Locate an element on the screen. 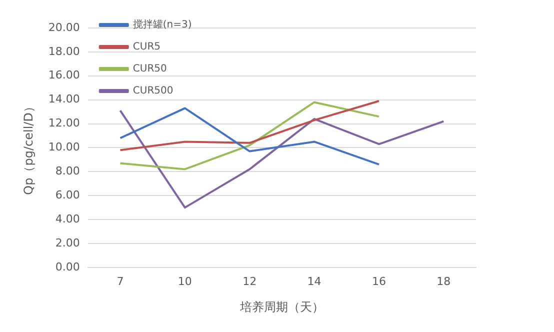  legend-label: 搅拌罐(n=3) is located at coordinates (162, 24).